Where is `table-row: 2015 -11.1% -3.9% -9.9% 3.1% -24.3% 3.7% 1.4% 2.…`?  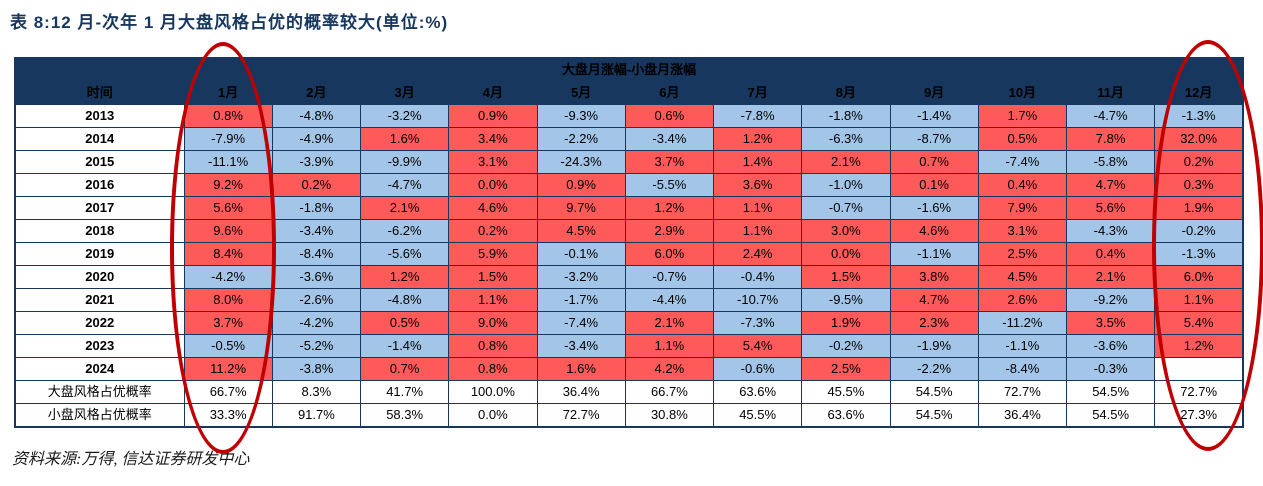 table-row: 2015 -11.1% -3.9% -9.9% 3.1% -24.3% 3.7% 1.4% 2.… is located at coordinates (629, 162).